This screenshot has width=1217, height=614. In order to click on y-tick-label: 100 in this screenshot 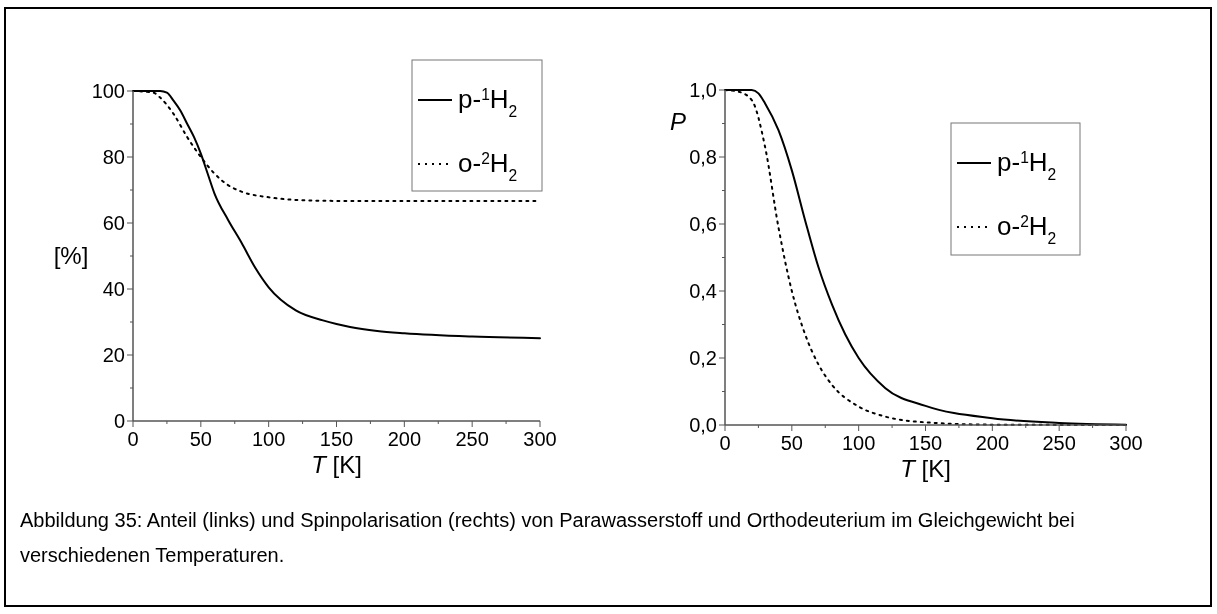, I will do `click(108, 91)`.